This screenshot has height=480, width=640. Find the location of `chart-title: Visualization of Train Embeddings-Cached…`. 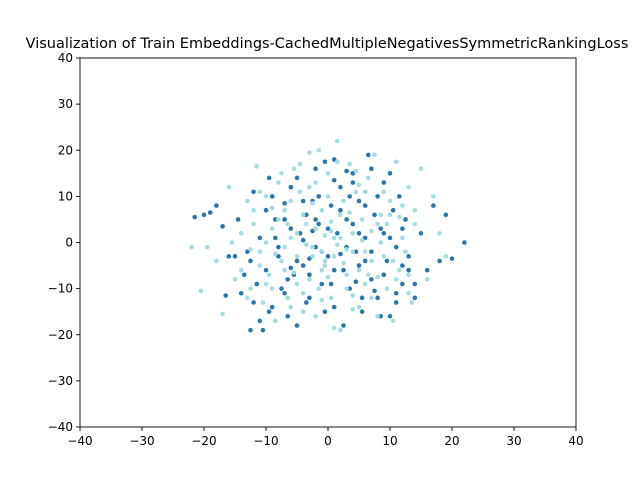

chart-title: Visualization of Train Embeddings-Cached… is located at coordinates (327, 44).